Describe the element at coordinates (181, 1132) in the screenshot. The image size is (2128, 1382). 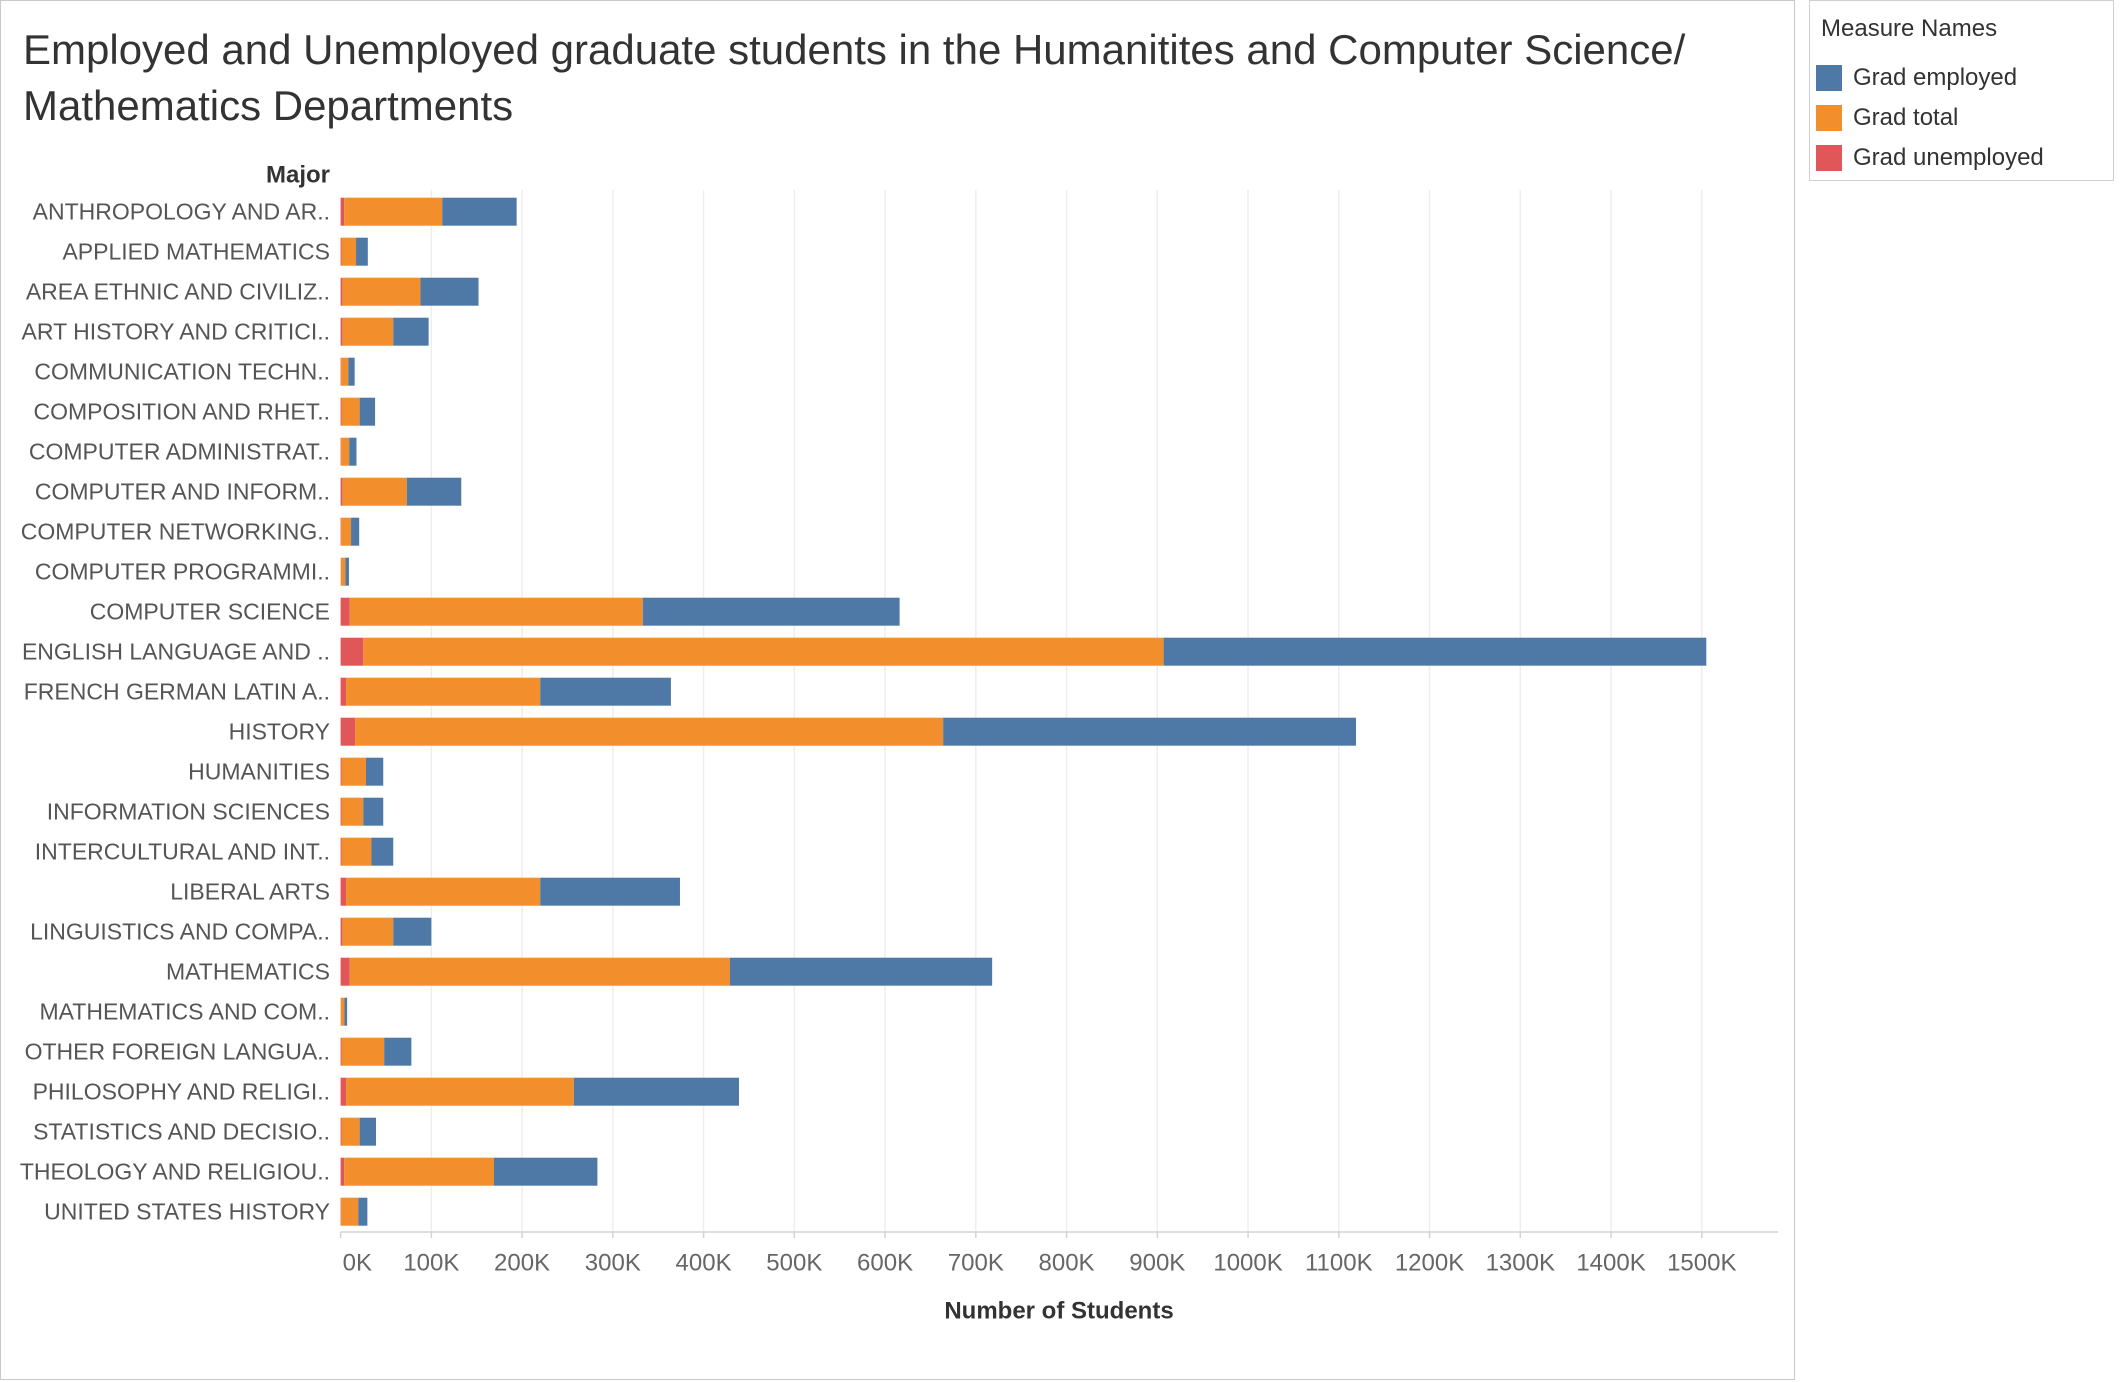
I see `category-label: STATISTICS AND DECISIO..` at that location.